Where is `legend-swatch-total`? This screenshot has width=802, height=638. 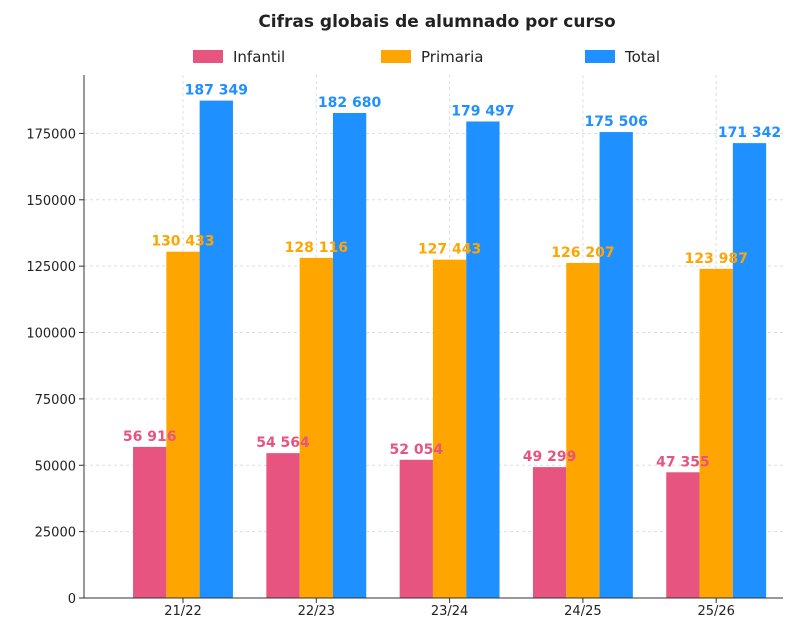
legend-swatch-total is located at coordinates (600, 56).